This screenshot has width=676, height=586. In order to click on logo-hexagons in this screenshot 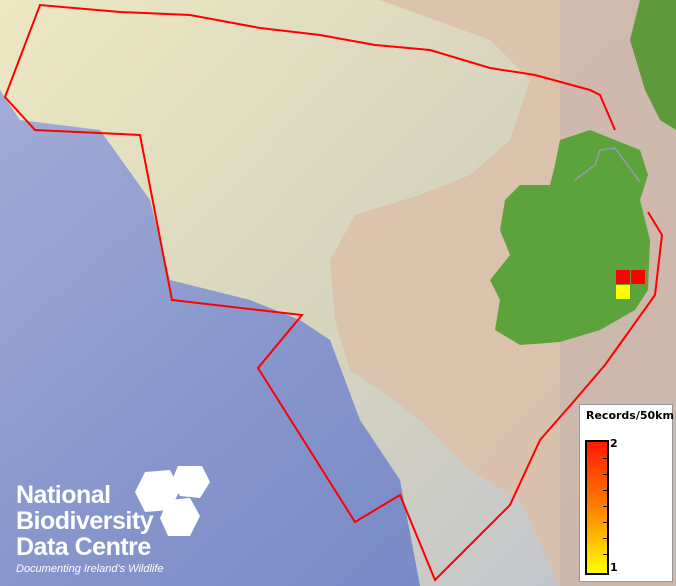, I will do `click(172, 501)`.